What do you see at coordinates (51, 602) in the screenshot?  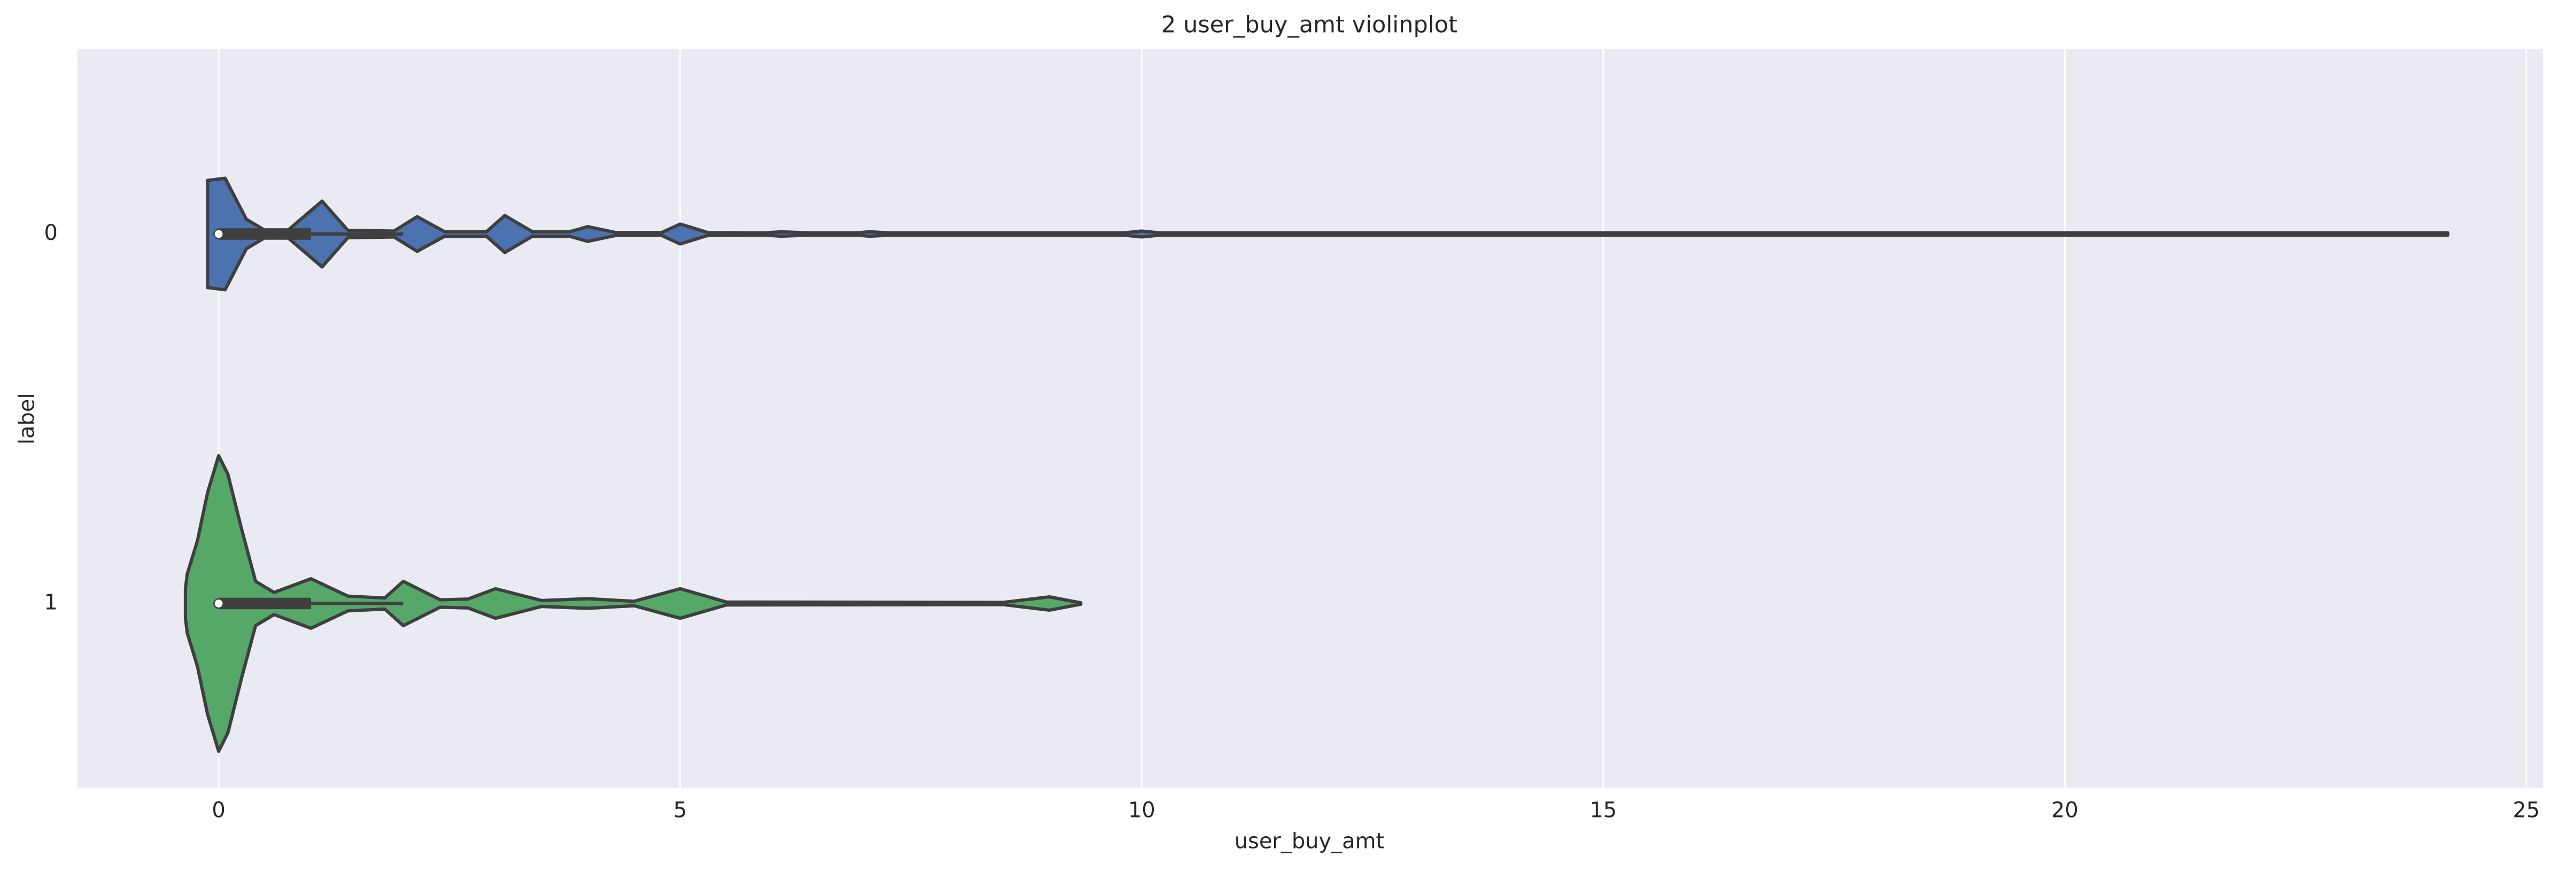 I see `y-tick-label: 1` at bounding box center [51, 602].